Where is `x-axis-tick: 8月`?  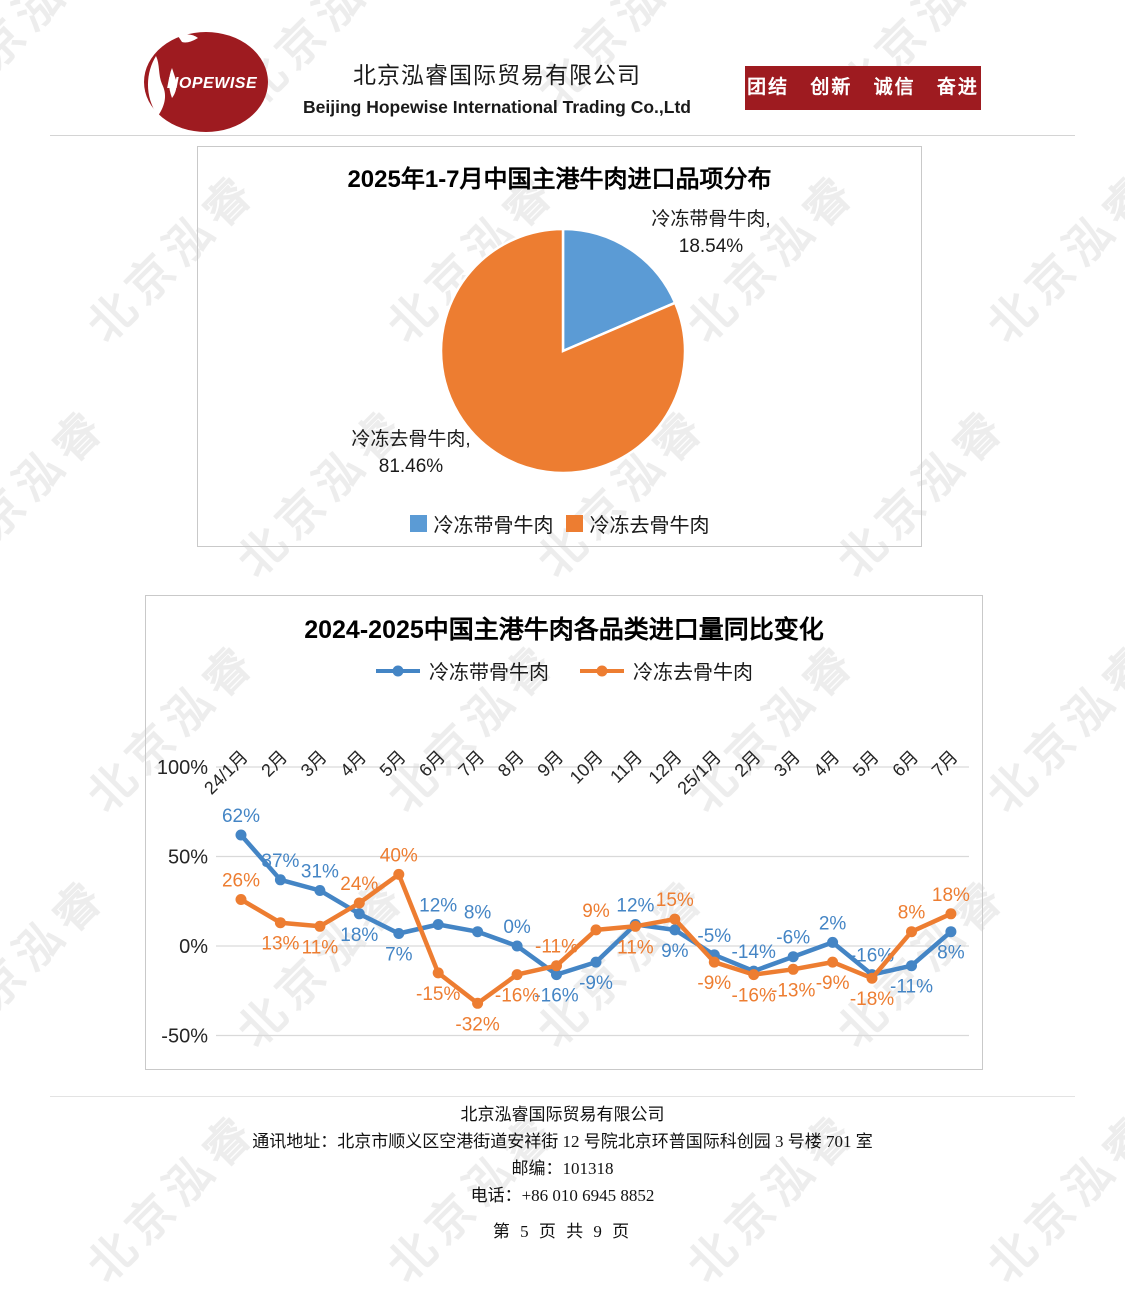 x-axis-tick: 8月 is located at coordinates (511, 764).